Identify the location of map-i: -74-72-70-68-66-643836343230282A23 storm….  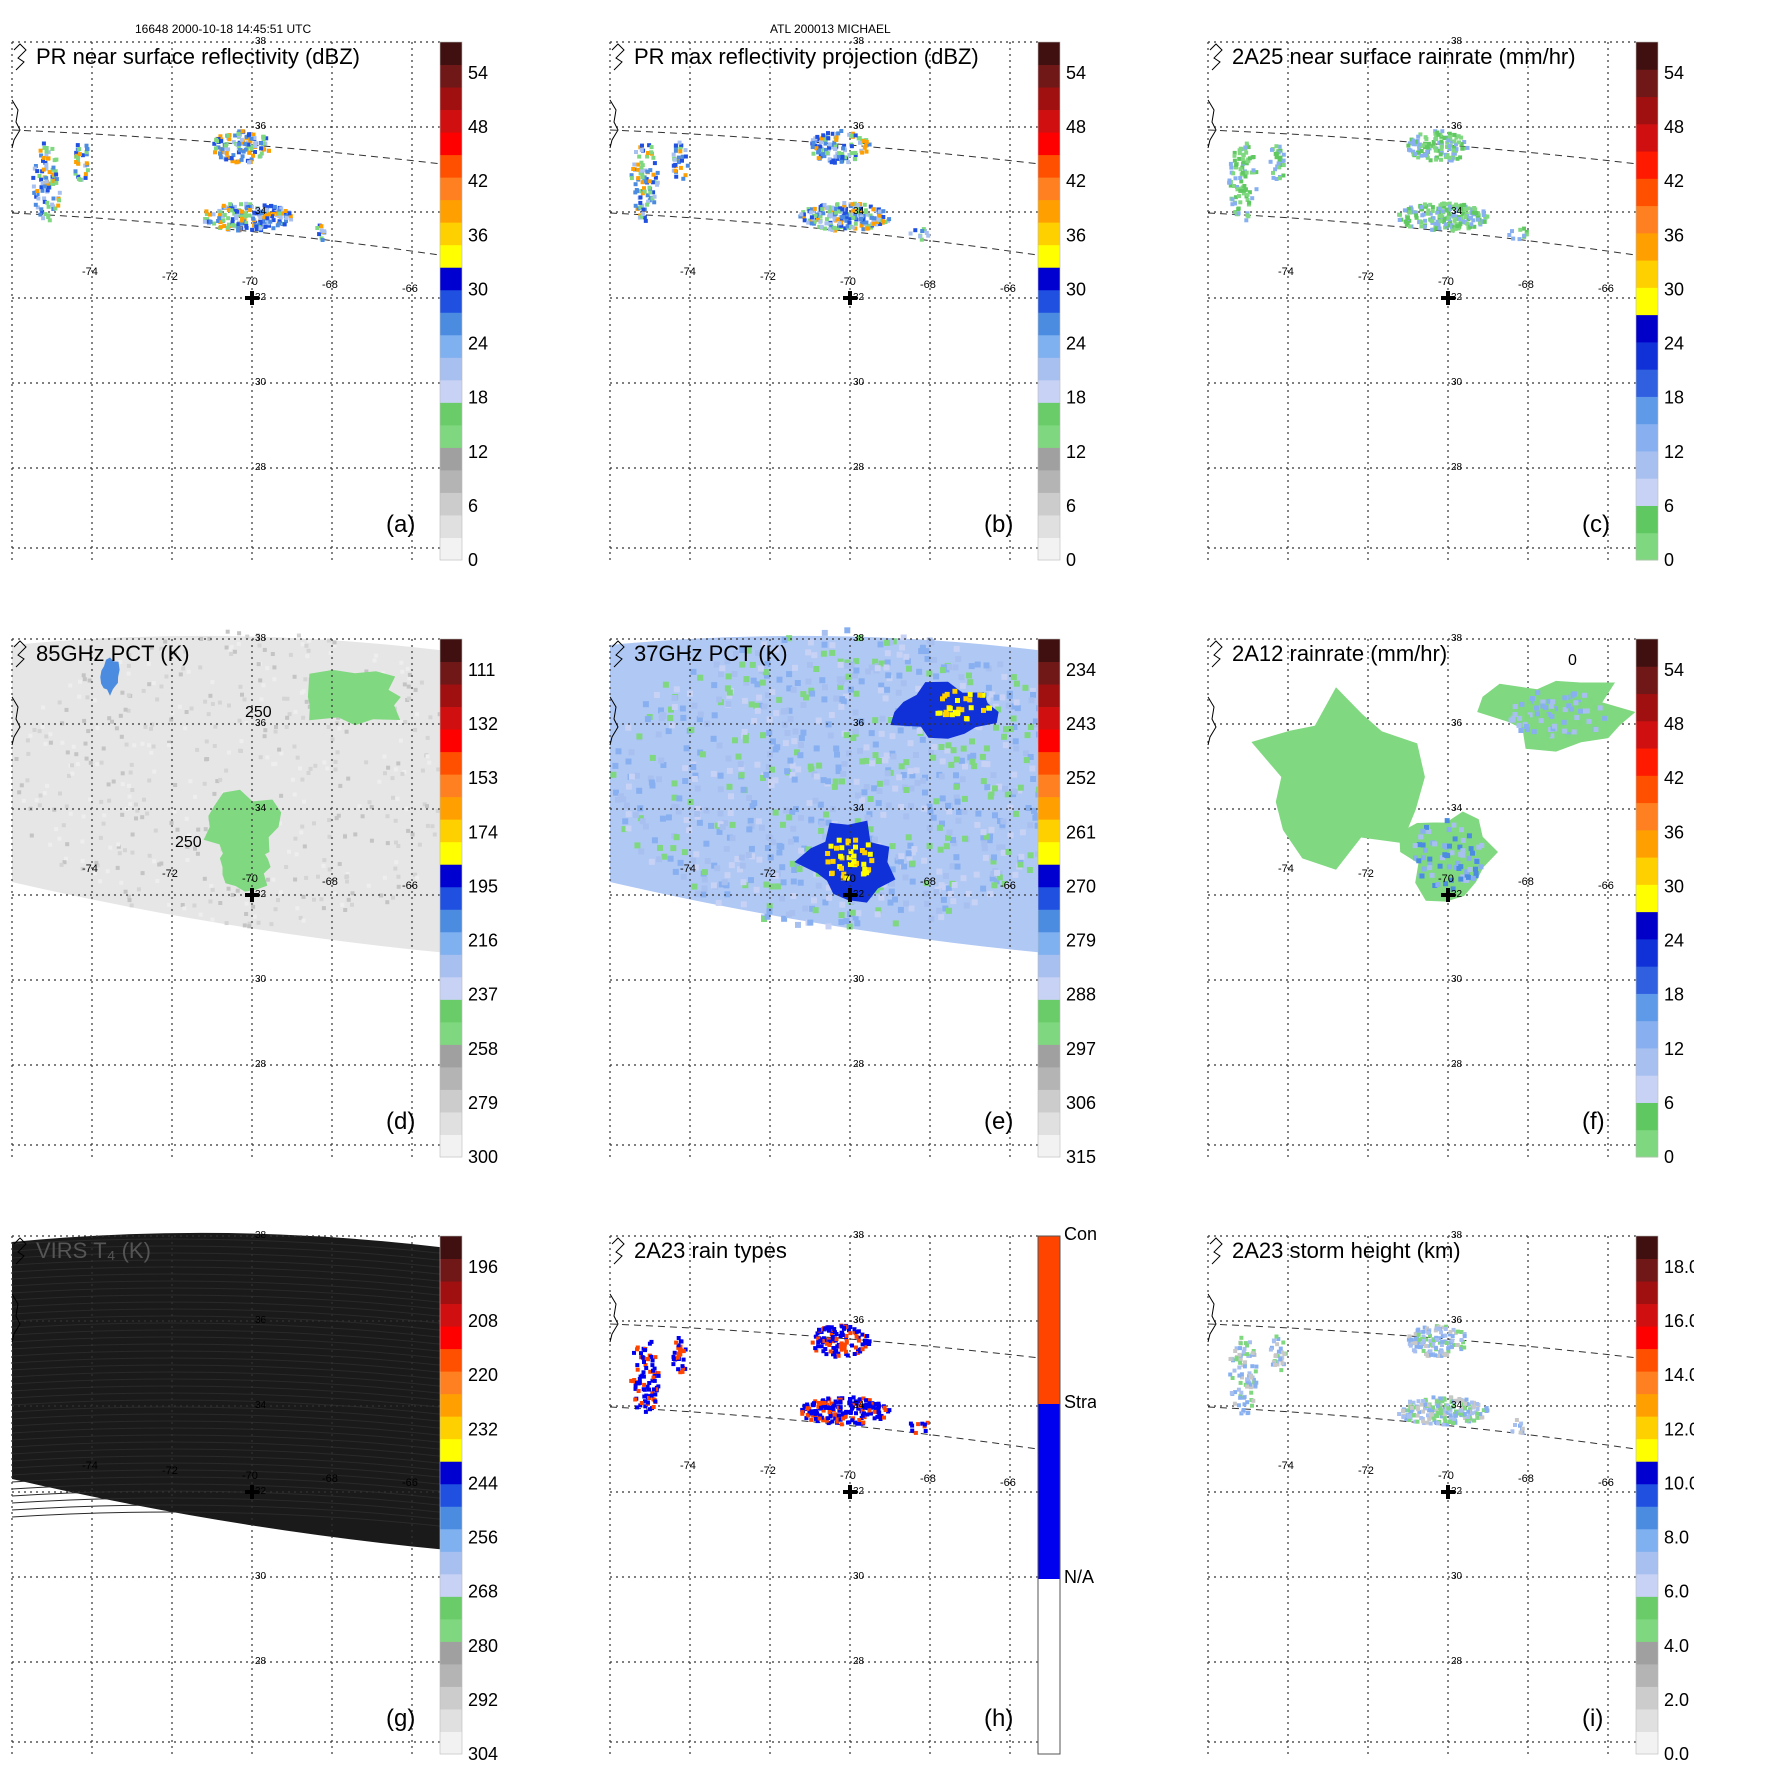
(1421, 1492).